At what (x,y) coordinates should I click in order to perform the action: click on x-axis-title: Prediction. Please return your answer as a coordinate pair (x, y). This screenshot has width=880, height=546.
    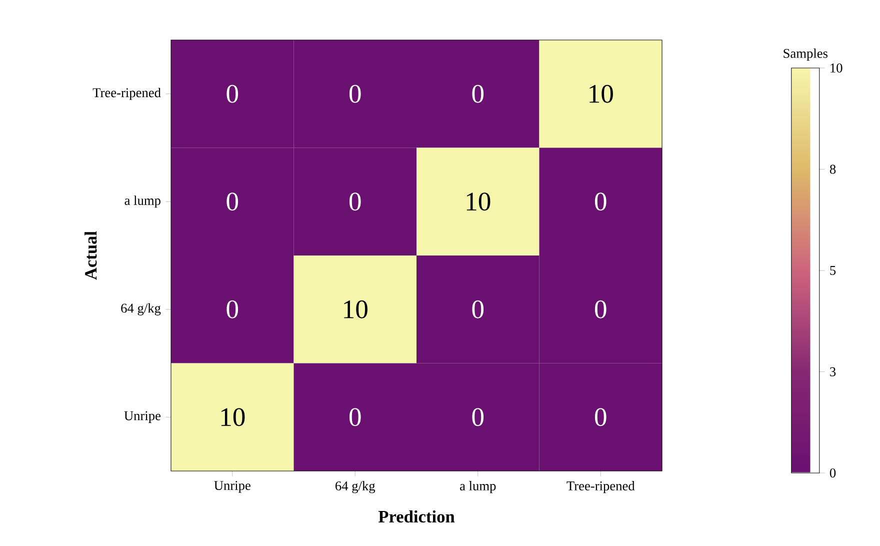
    Looking at the image, I should click on (416, 516).